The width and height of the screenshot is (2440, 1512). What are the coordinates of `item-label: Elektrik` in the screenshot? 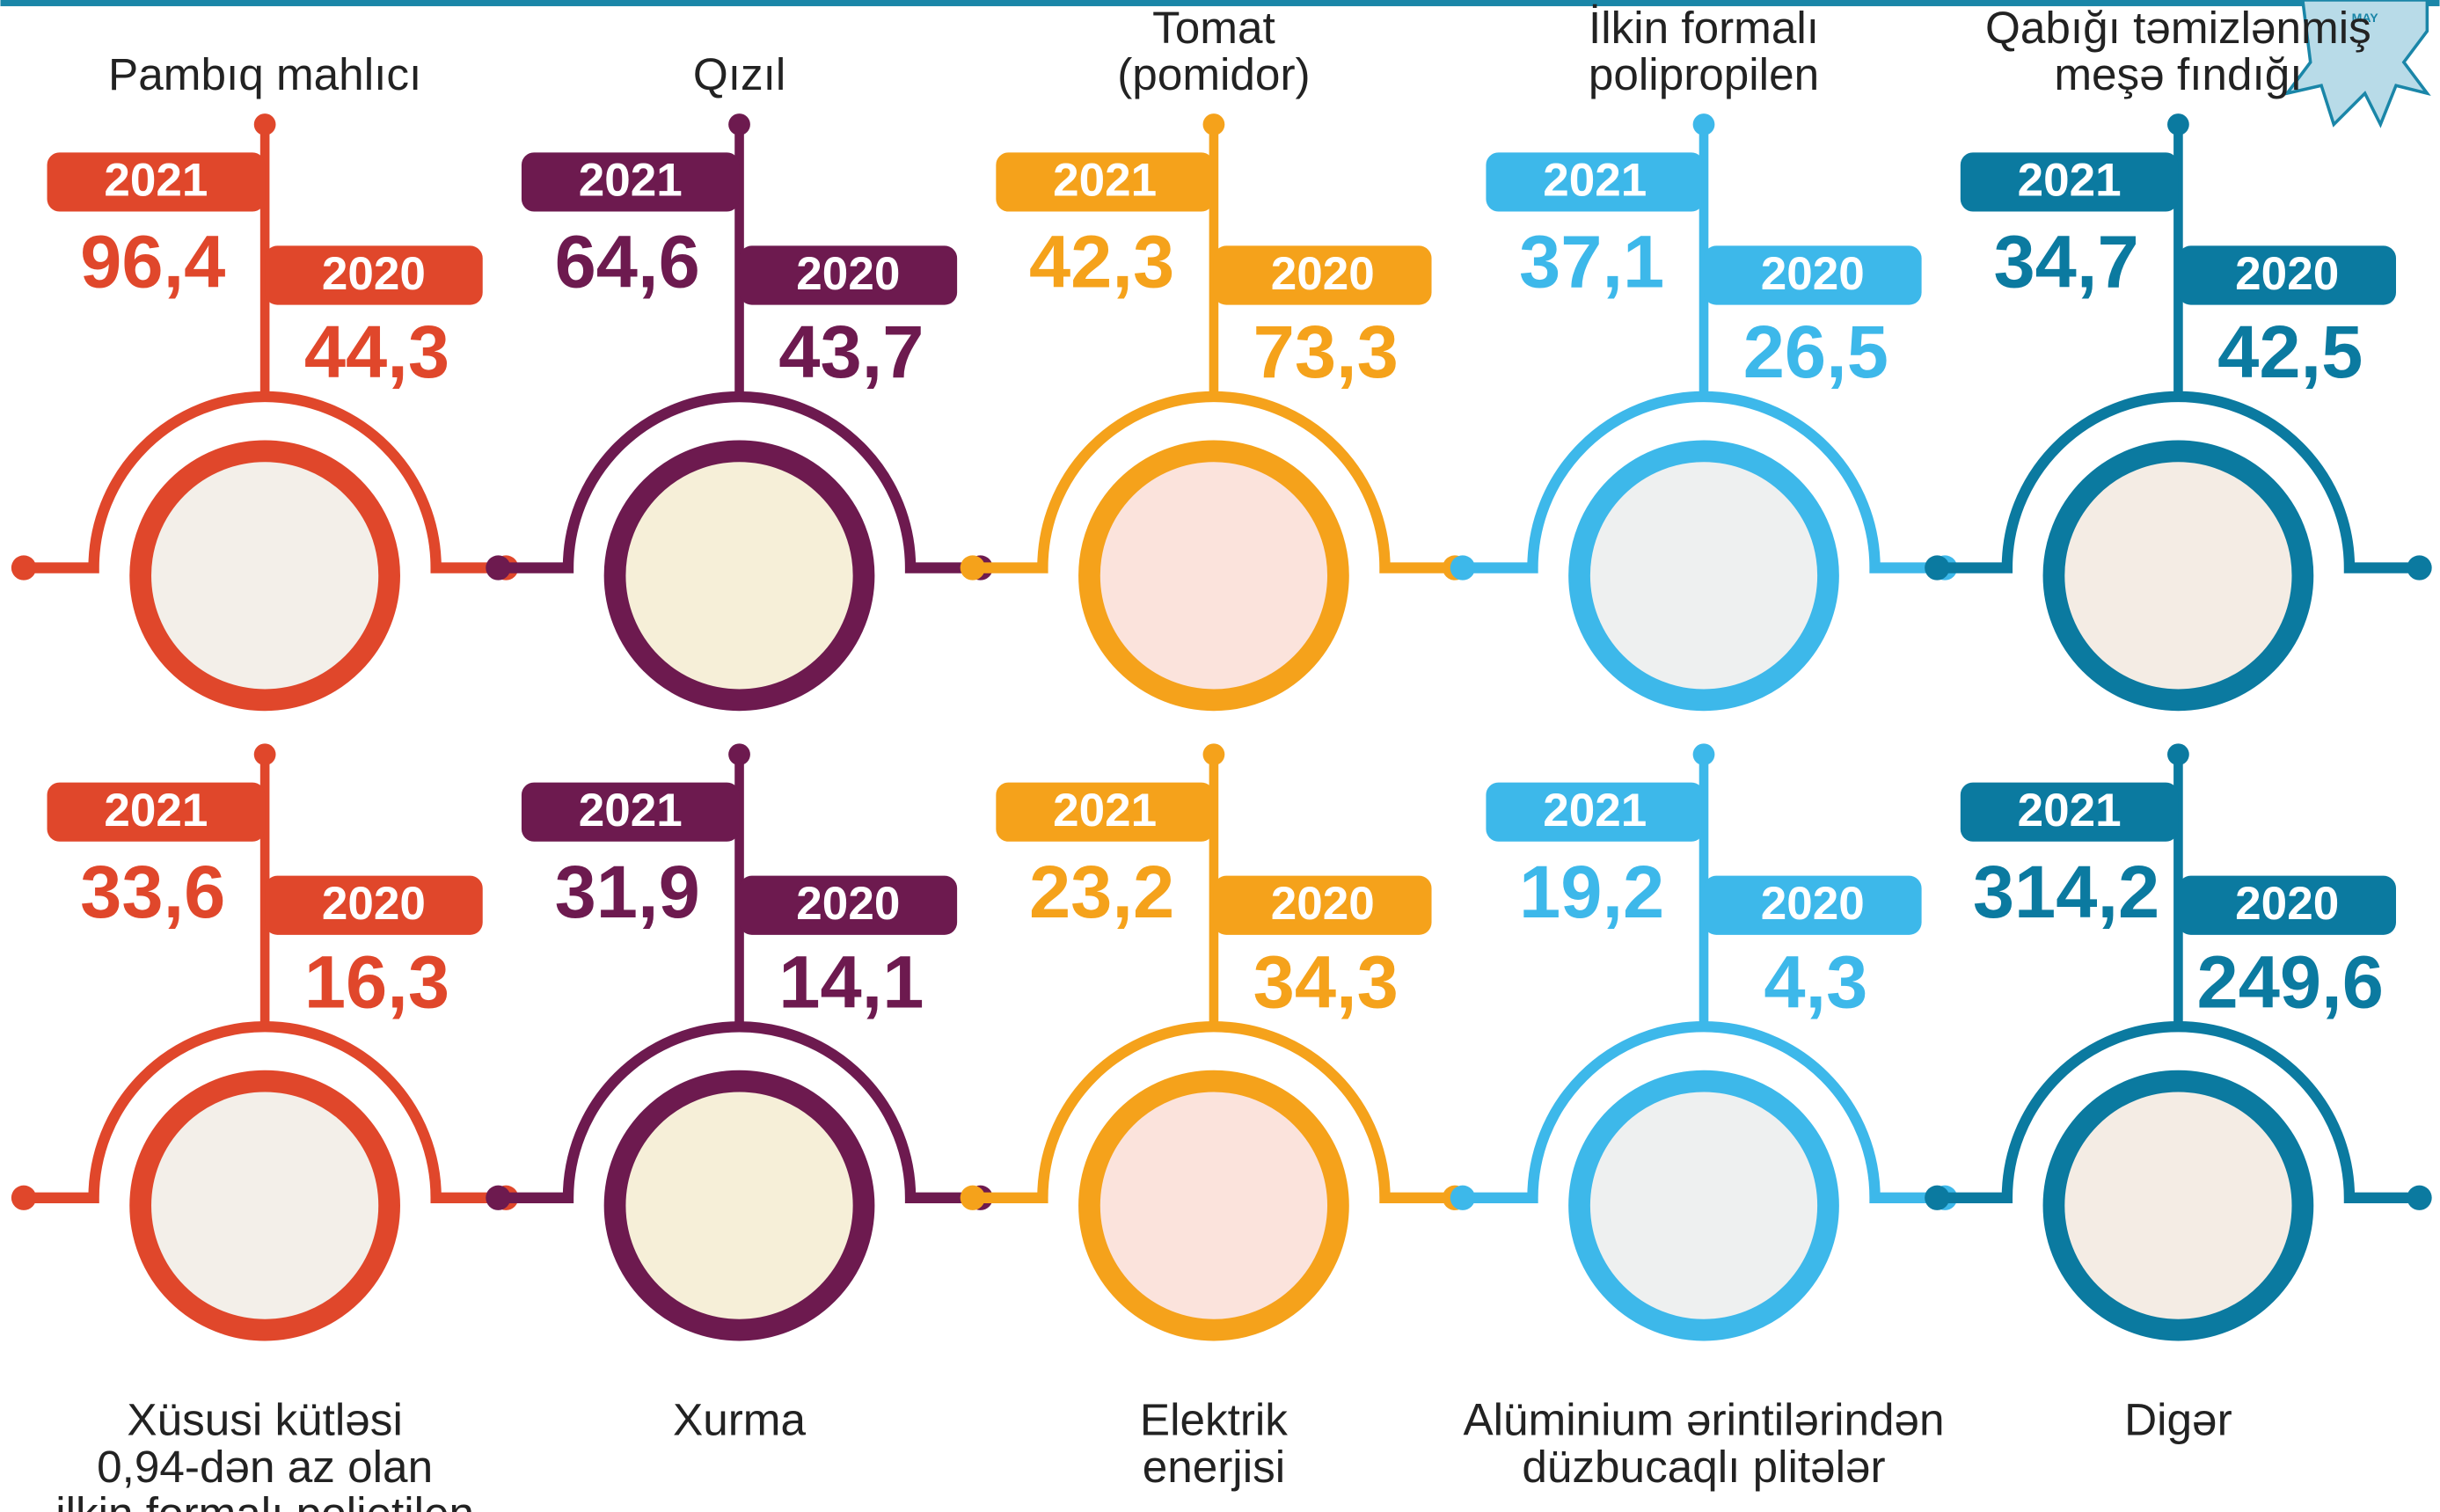 It's located at (1214, 1420).